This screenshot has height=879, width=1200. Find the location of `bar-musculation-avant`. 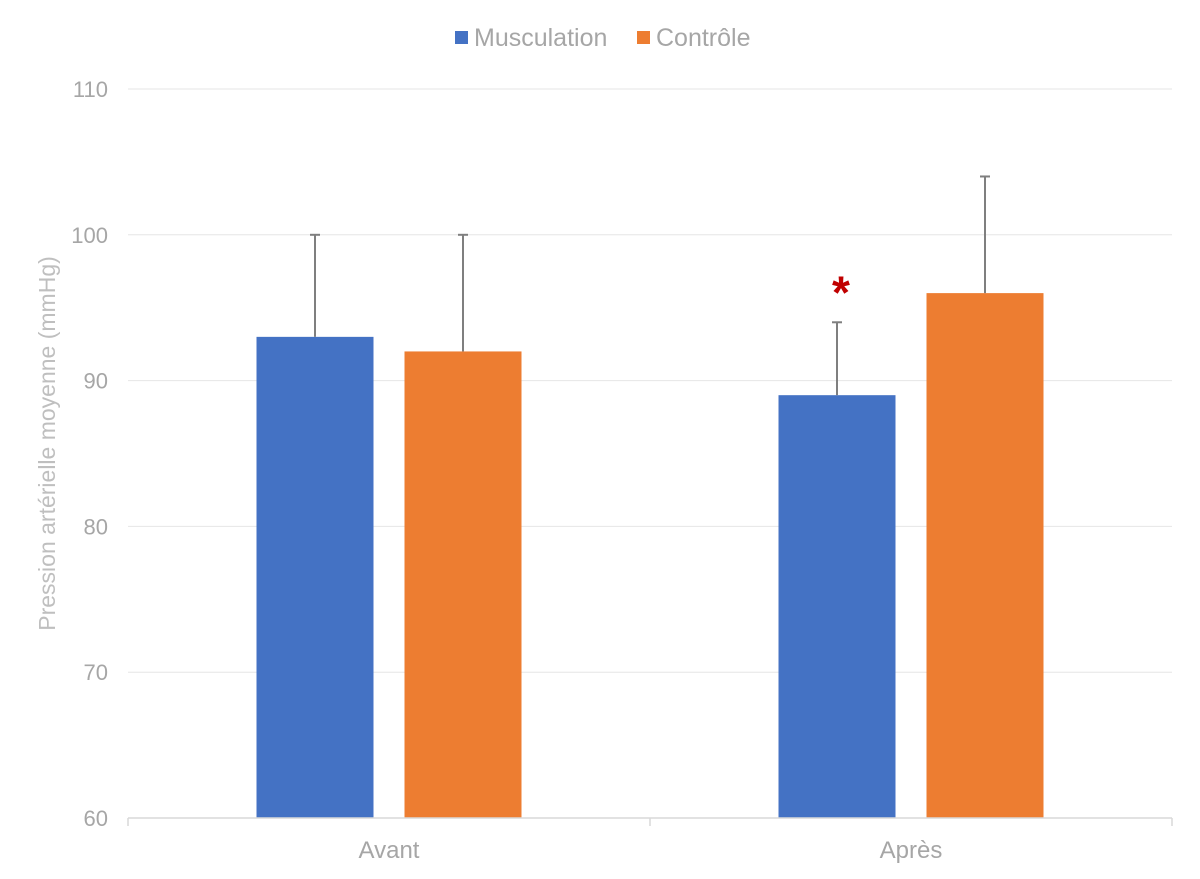

bar-musculation-avant is located at coordinates (315, 577).